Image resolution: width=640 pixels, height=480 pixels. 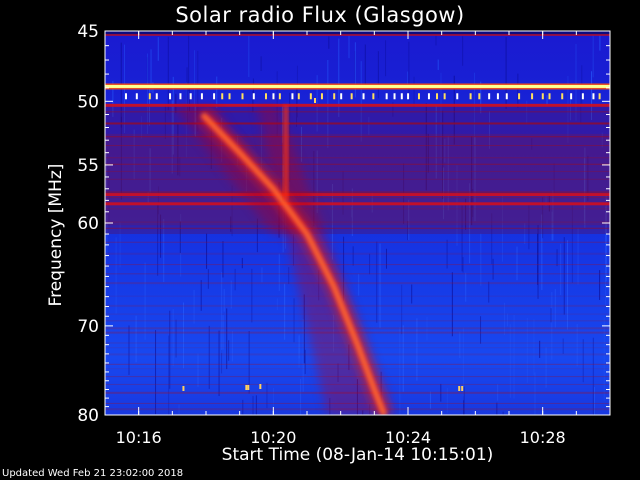 What do you see at coordinates (273, 437) in the screenshot?
I see `x-tick-label: 10:20` at bounding box center [273, 437].